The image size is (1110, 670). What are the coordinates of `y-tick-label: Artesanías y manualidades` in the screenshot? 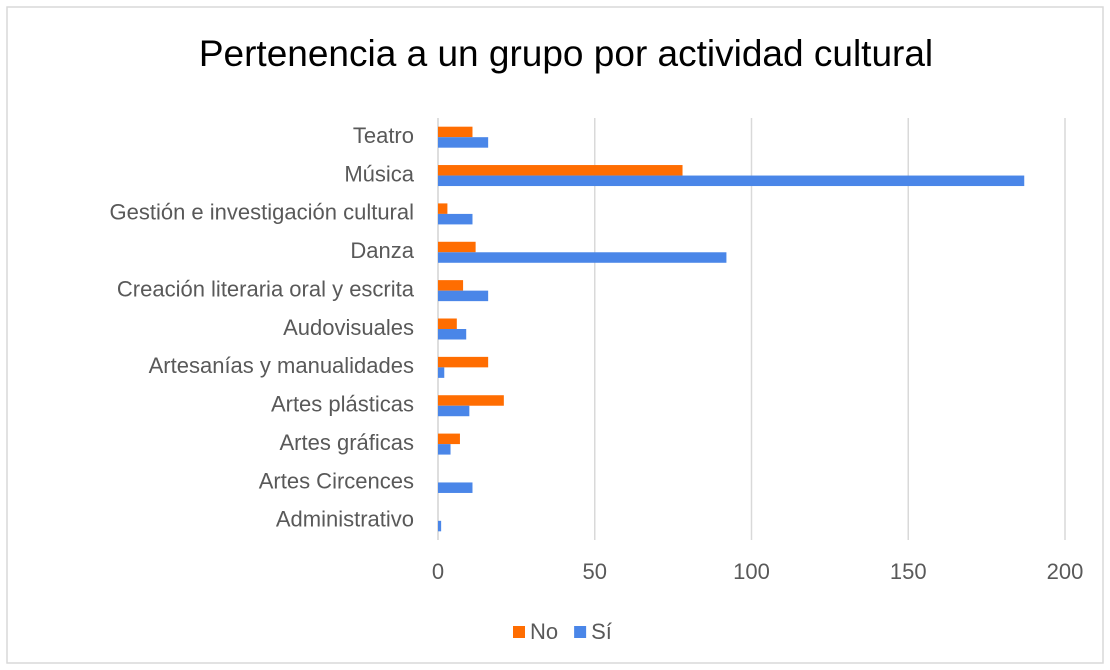 It's located at (281, 365).